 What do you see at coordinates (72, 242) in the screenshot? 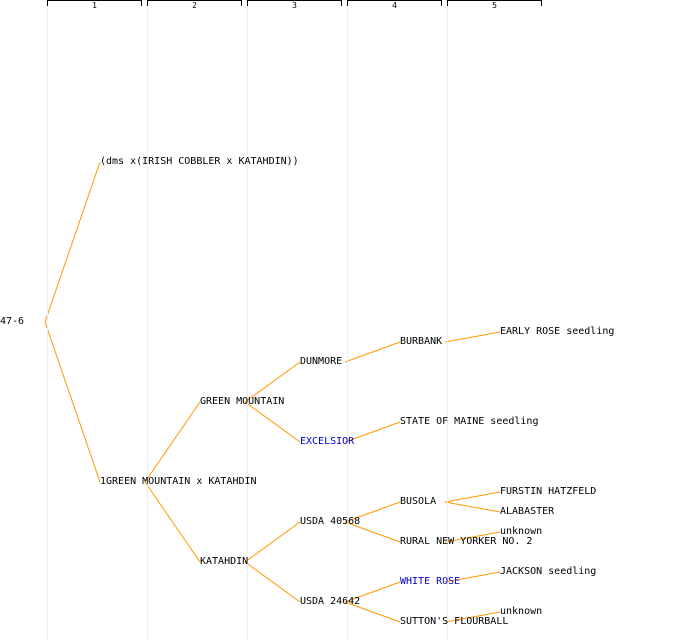
I see `edge-root-to-p1` at bounding box center [72, 242].